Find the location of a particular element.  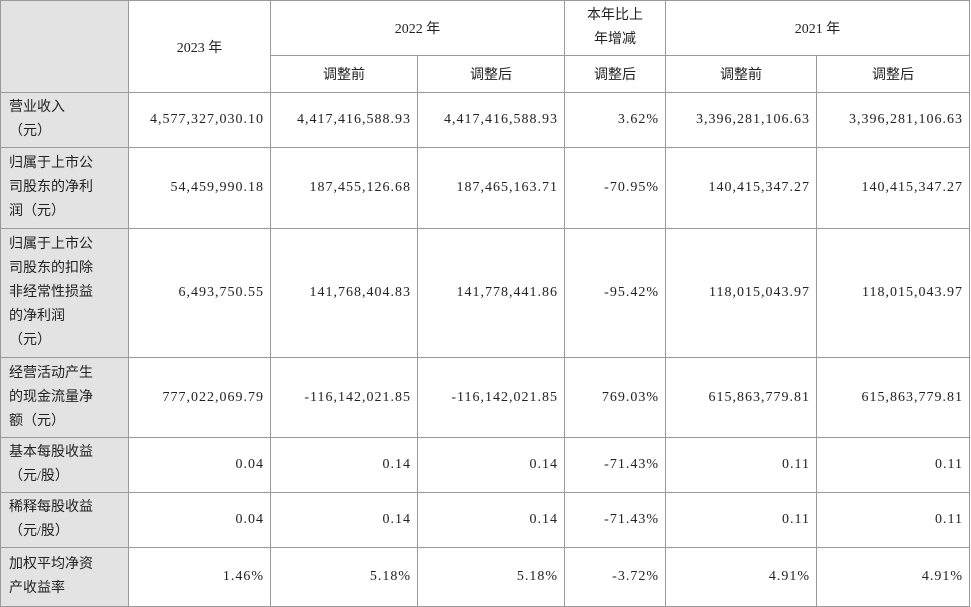

label-line: 的净利润 is located at coordinates (37, 316).